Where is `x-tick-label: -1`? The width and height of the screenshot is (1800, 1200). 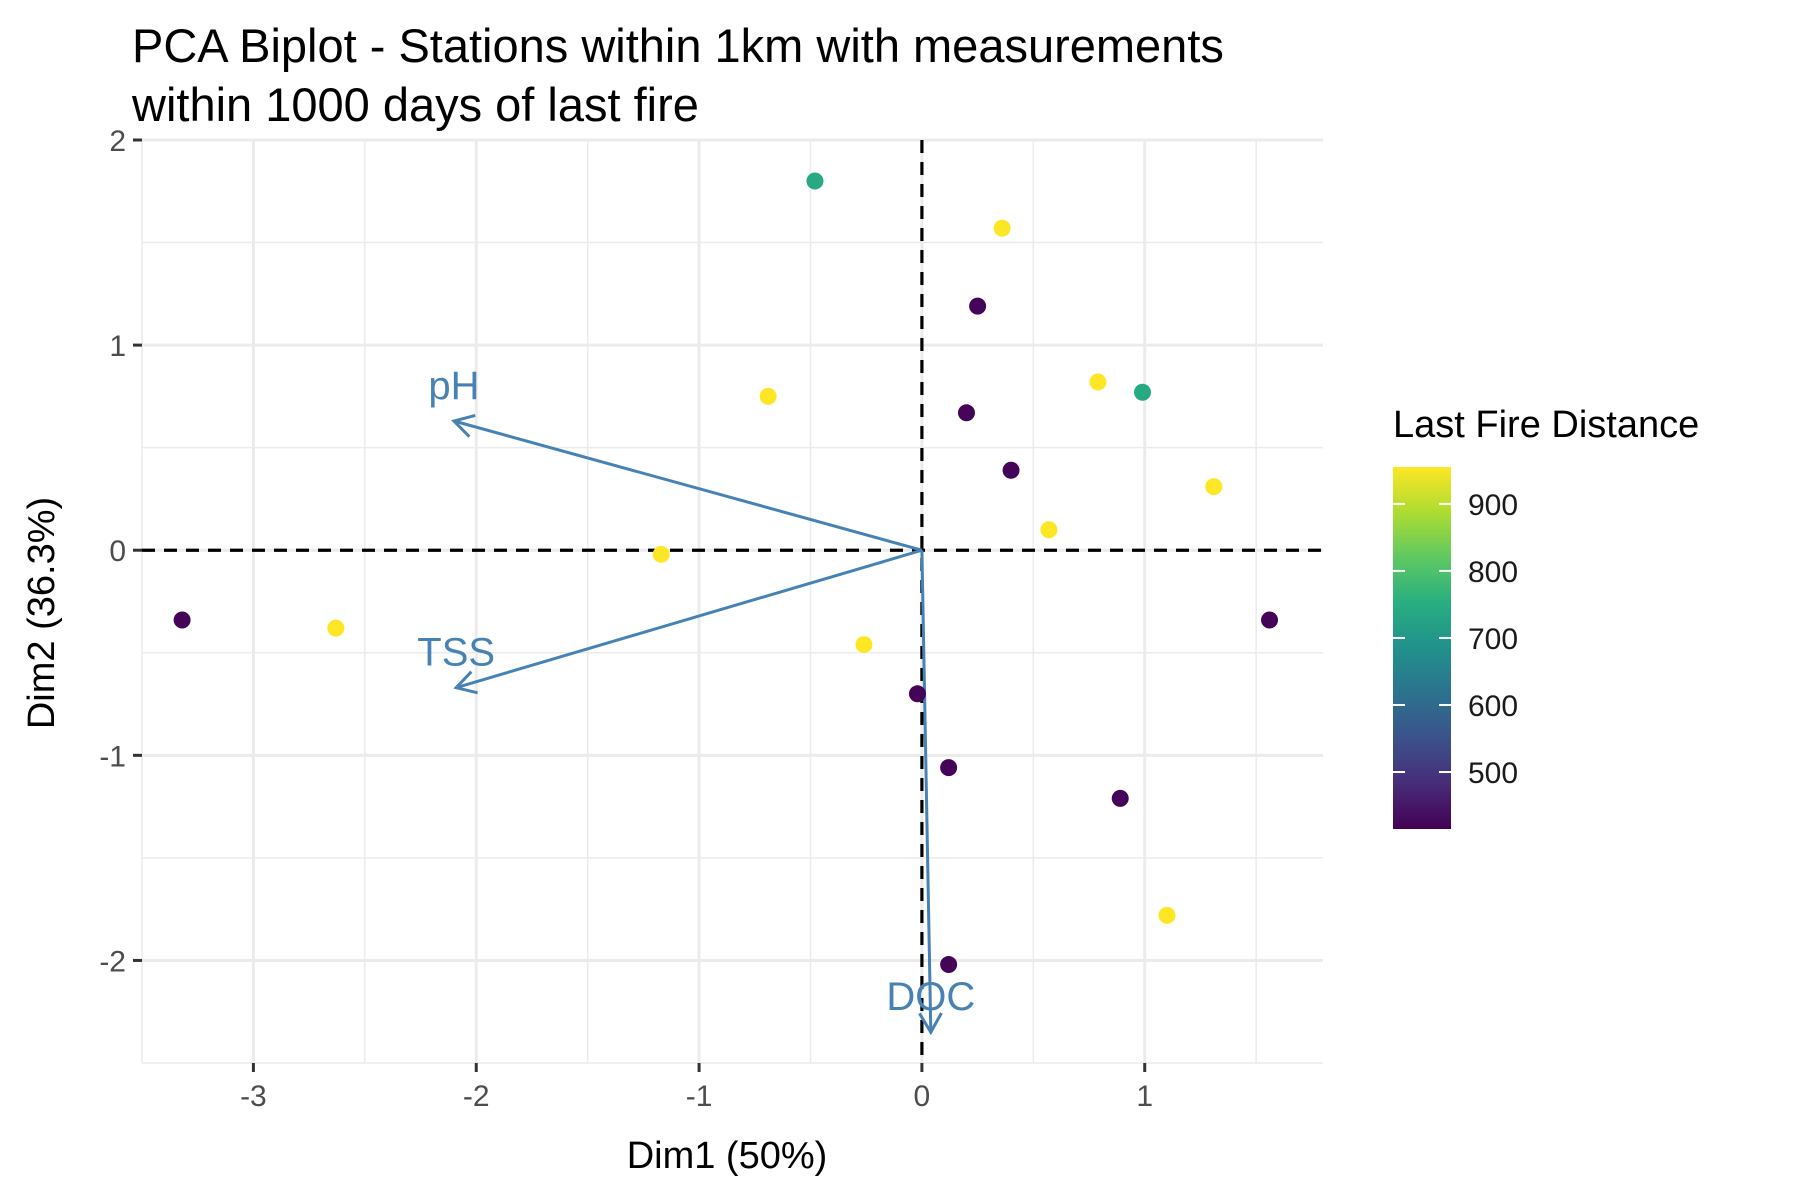
x-tick-label: -1 is located at coordinates (699, 1096).